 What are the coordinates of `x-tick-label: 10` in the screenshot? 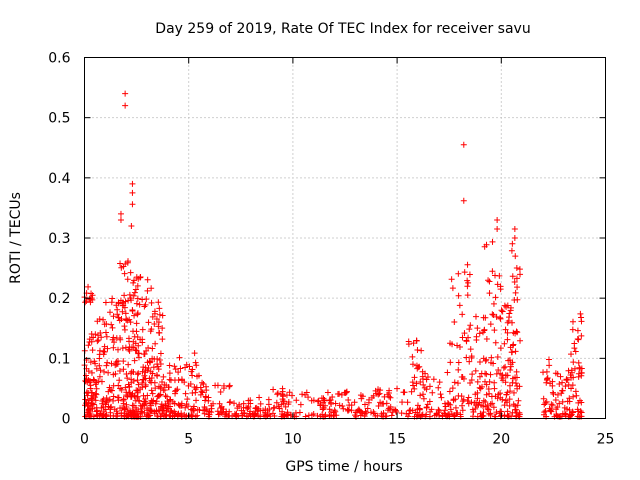 It's located at (293, 440).